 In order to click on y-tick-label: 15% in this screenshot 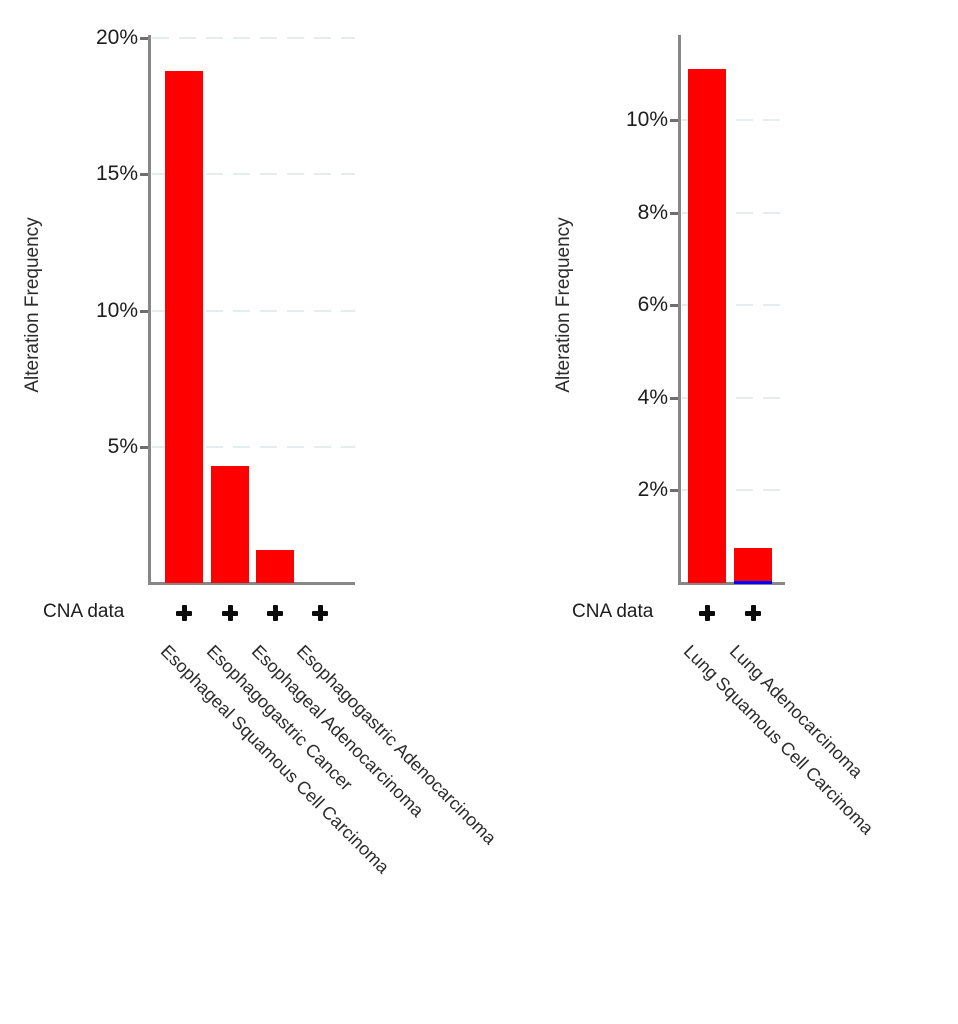, I will do `click(116, 174)`.